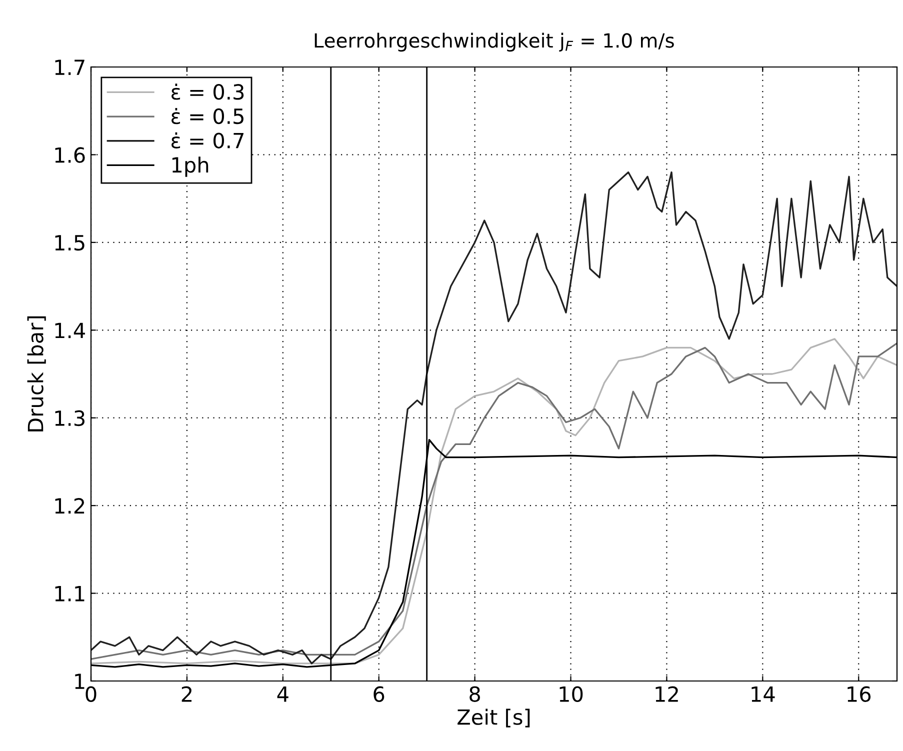  I want to click on x-tick-label: 10, so click(571, 694).